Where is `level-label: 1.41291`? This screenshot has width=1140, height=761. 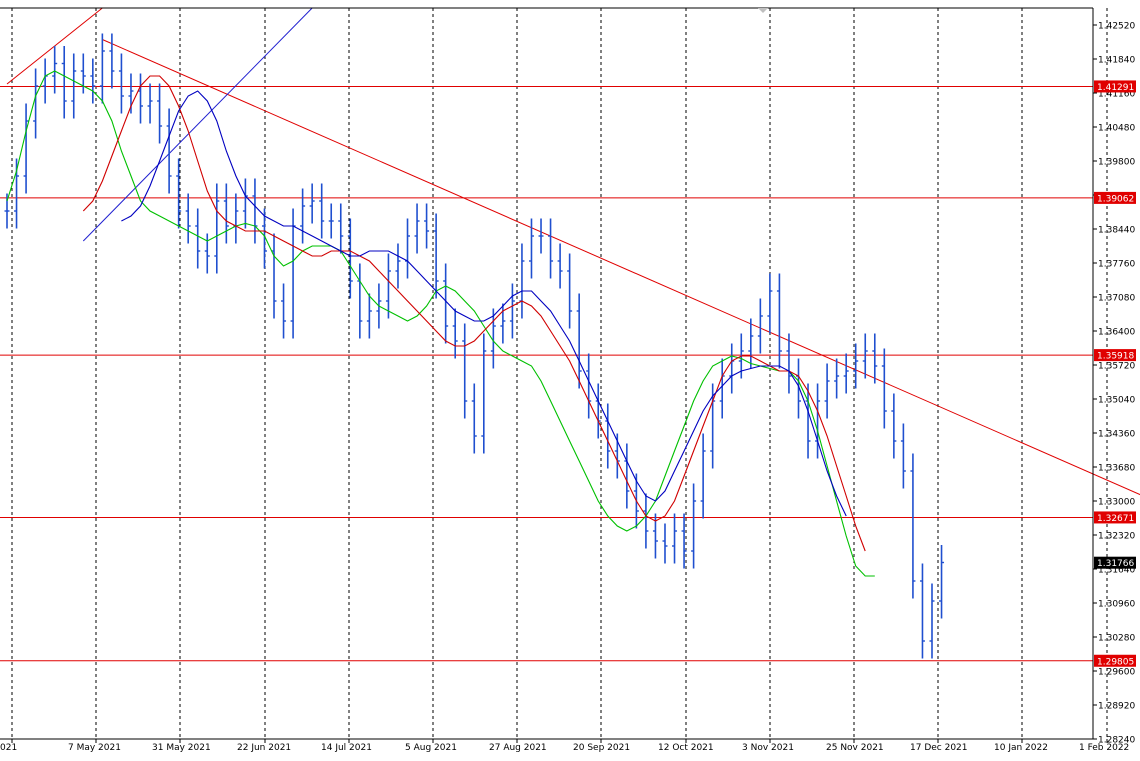 level-label: 1.41291 is located at coordinates (1115, 88).